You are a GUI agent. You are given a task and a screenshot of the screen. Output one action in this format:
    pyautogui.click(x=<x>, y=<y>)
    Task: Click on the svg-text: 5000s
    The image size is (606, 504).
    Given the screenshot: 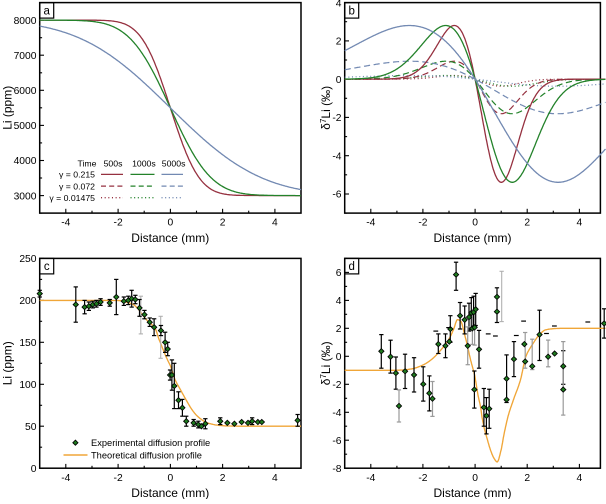 What is the action you would take?
    pyautogui.click(x=174, y=163)
    